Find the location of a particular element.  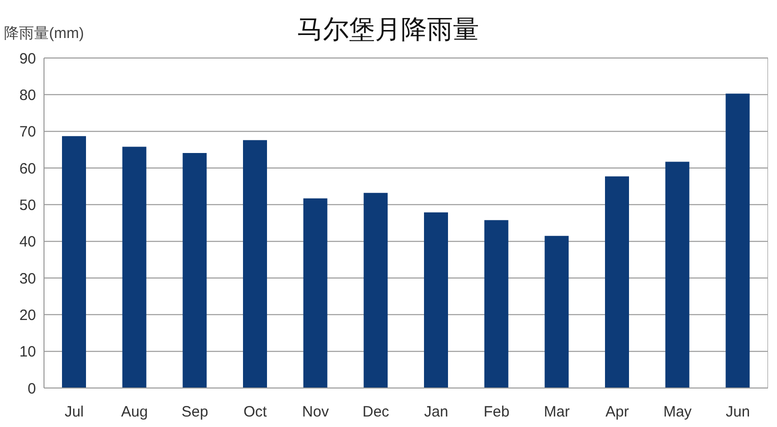

x-tick-label: May is located at coordinates (677, 412).